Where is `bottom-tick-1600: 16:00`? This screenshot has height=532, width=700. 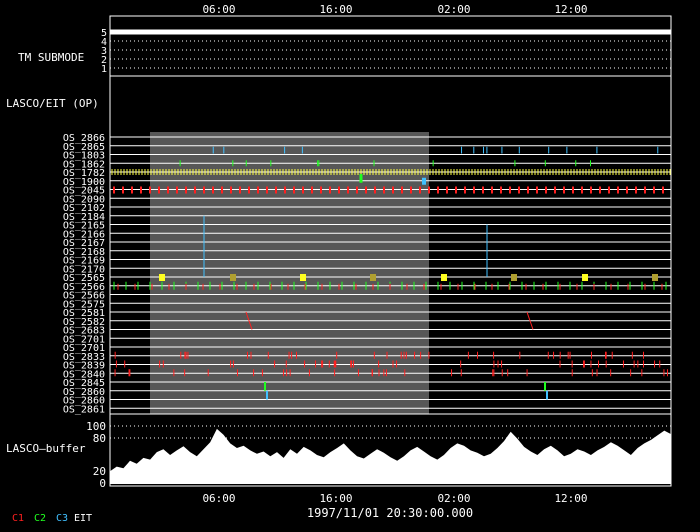
bottom-tick-1600: 16:00 is located at coordinates (335, 498).